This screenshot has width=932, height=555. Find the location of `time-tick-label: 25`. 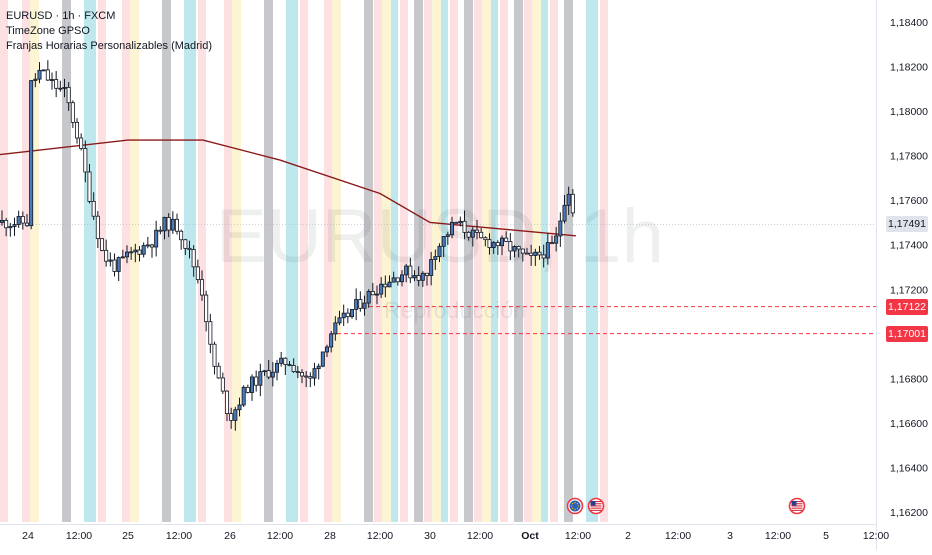

time-tick-label: 25 is located at coordinates (128, 536).